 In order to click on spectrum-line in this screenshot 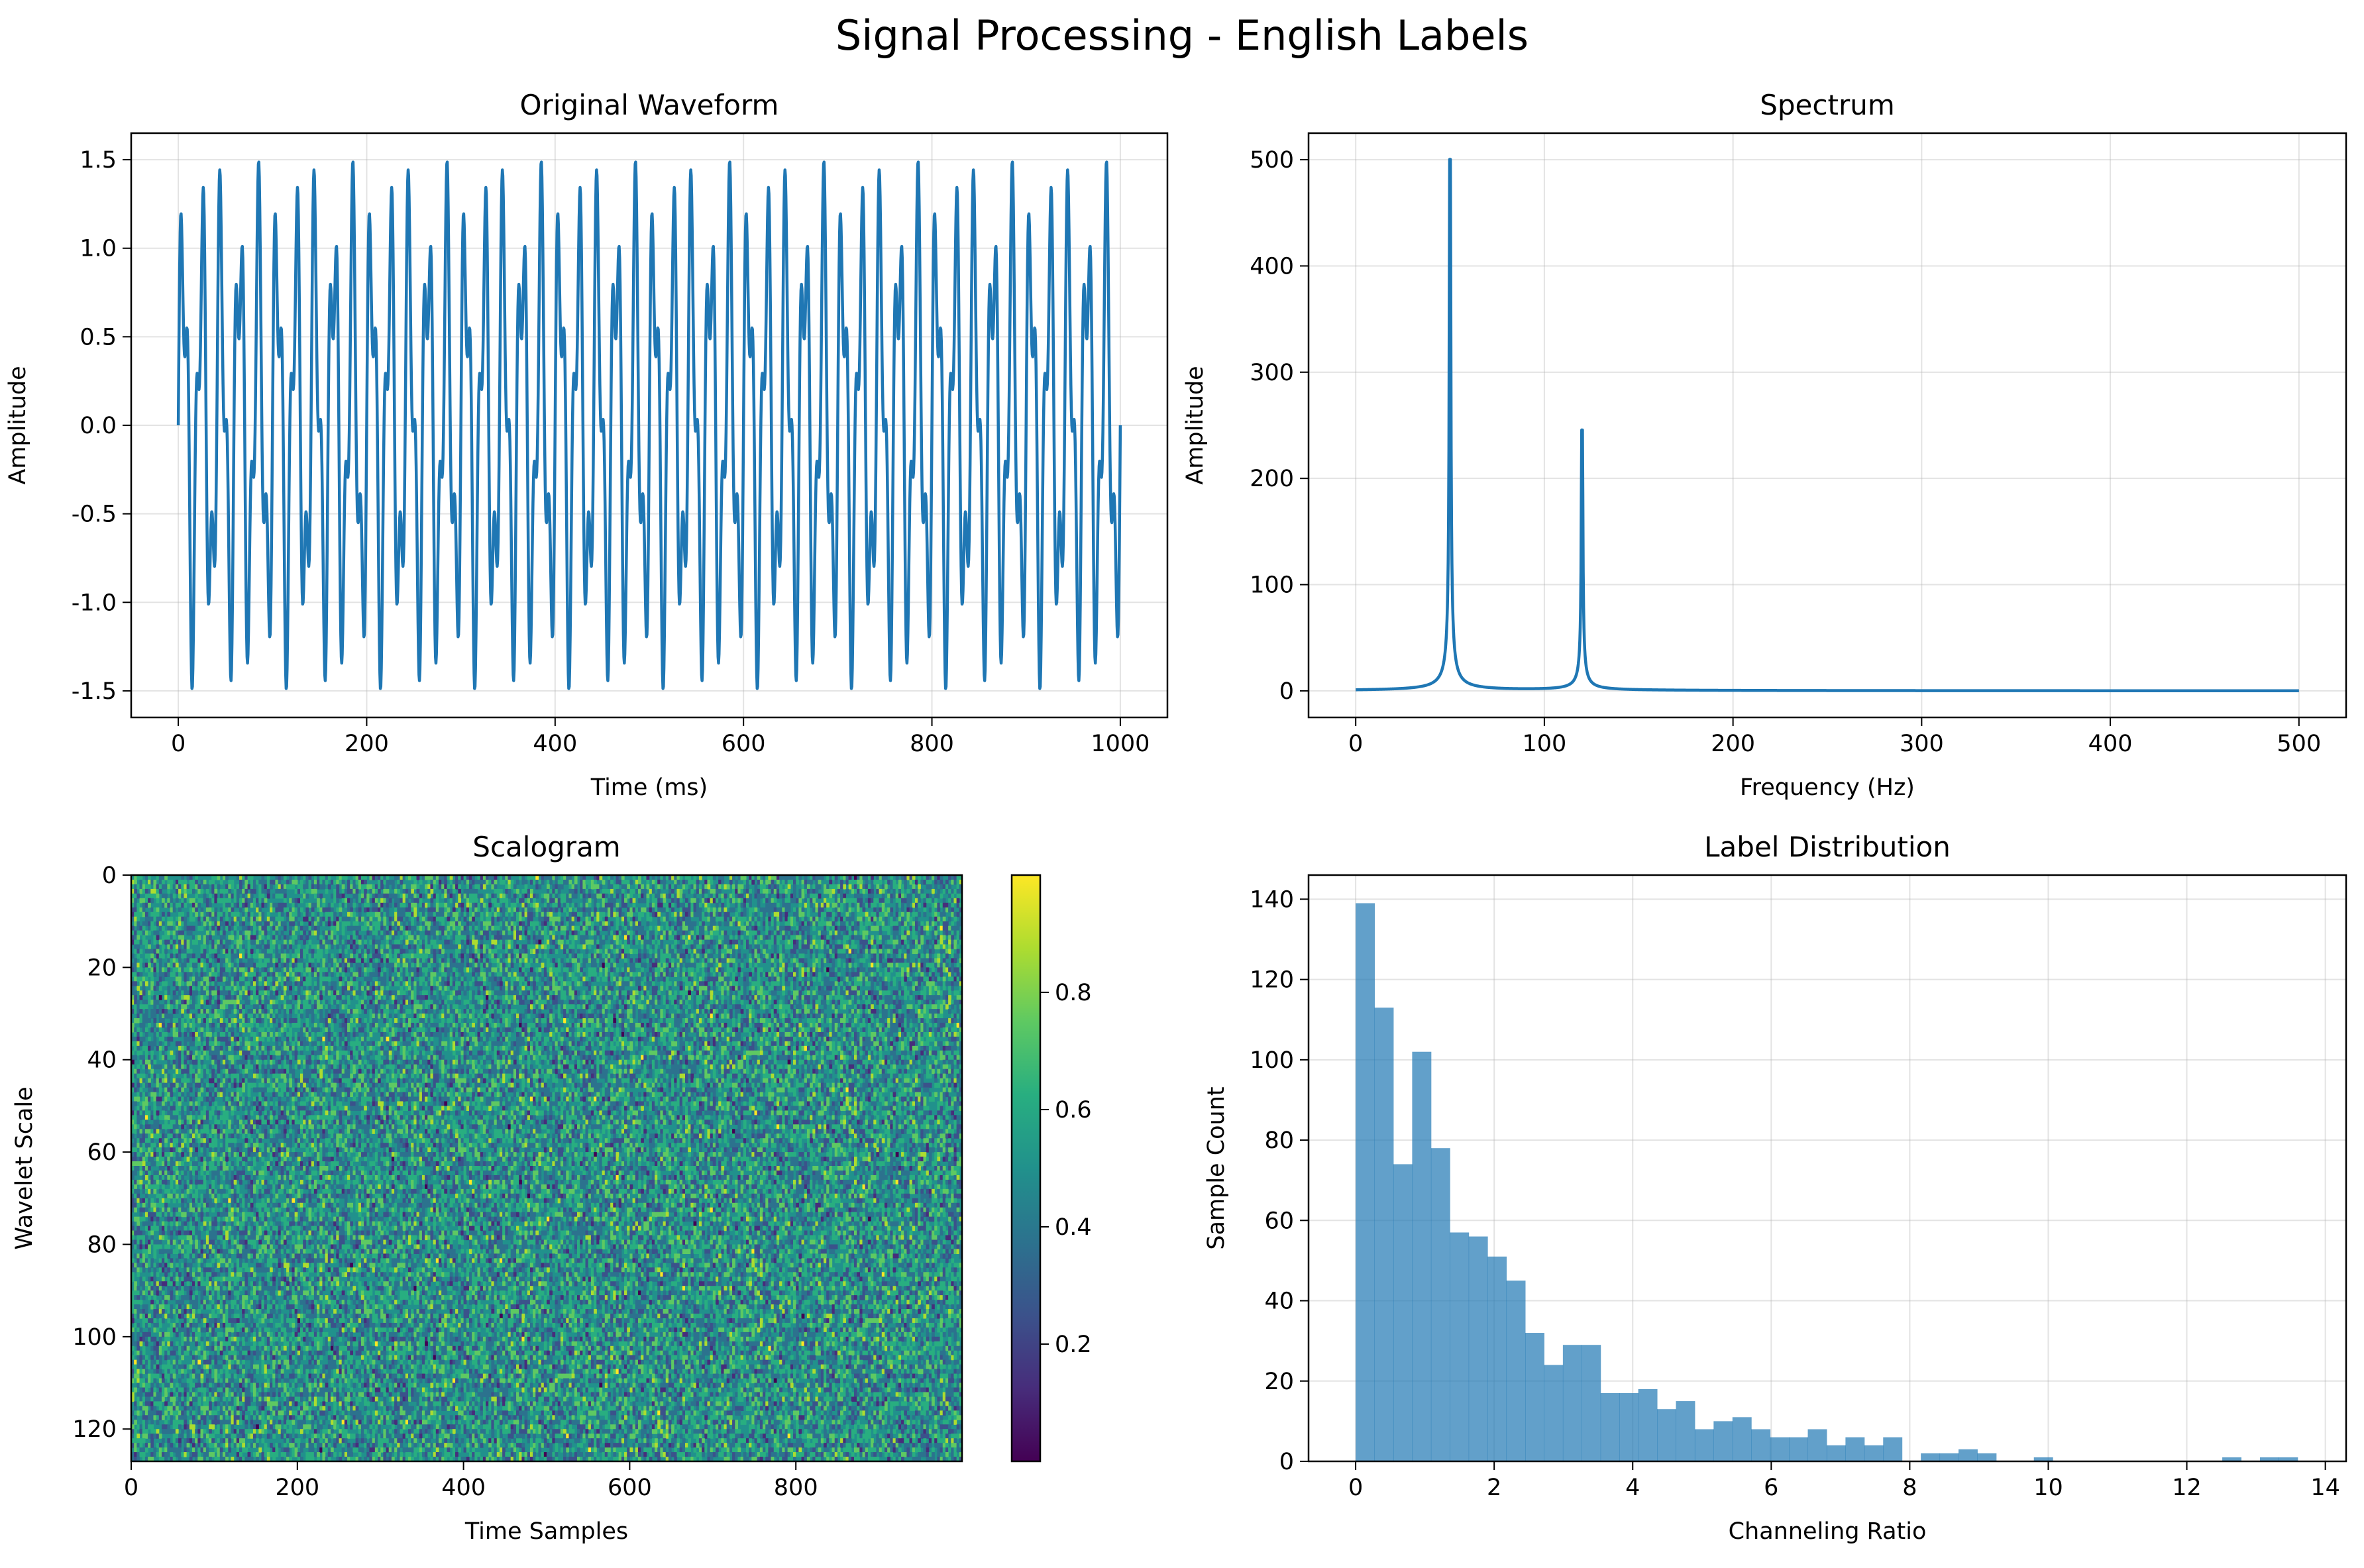, I will do `click(1827, 425)`.